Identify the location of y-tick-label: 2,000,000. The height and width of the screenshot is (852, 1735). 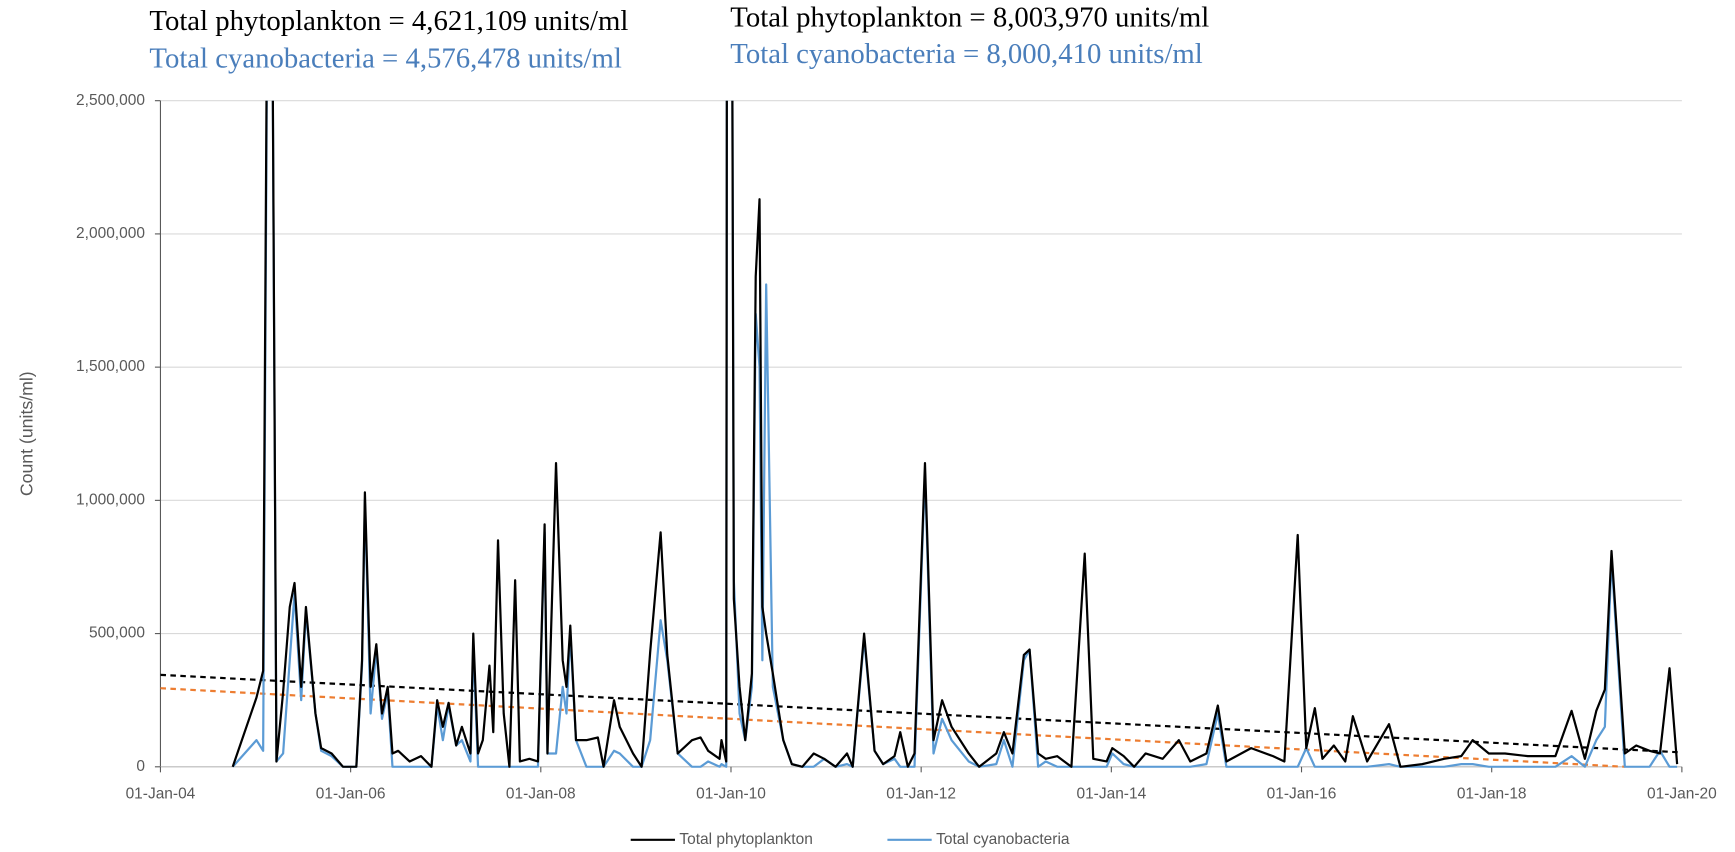
(110, 233).